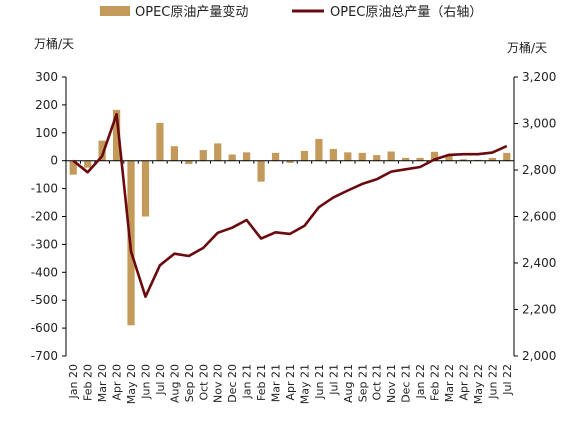 The width and height of the screenshot is (584, 421). I want to click on x-tick-label: May 22, so click(478, 384).